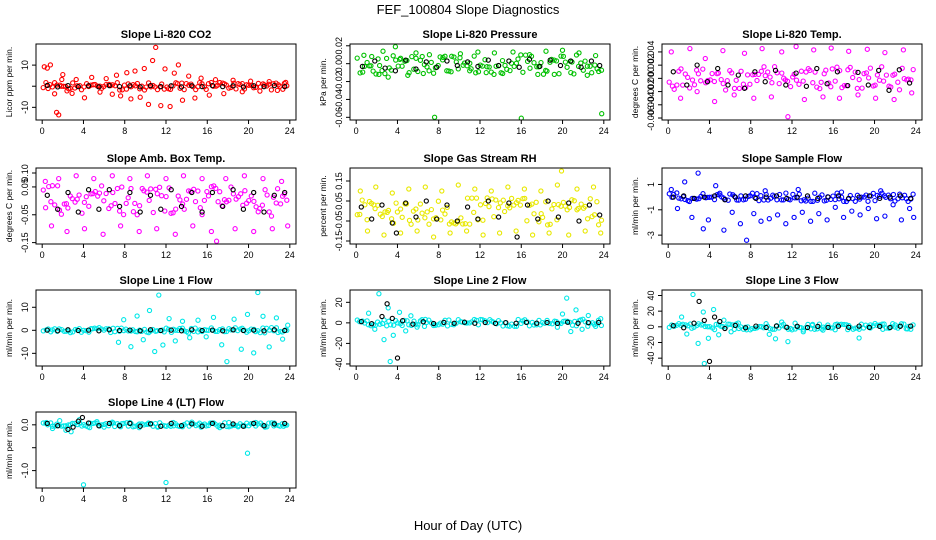 The image size is (936, 540). Describe the element at coordinates (83, 131) in the screenshot. I see `x-tick-label: 4` at that location.